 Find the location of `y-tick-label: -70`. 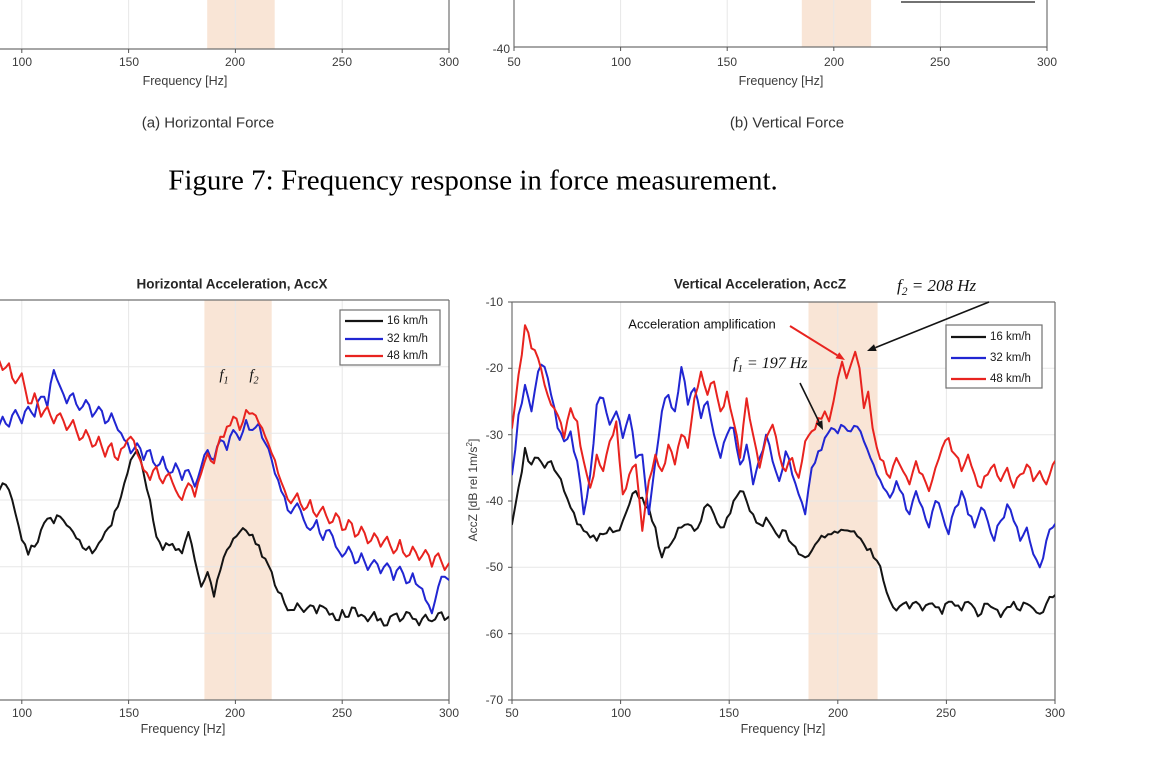

y-tick-label: -70 is located at coordinates (494, 700).